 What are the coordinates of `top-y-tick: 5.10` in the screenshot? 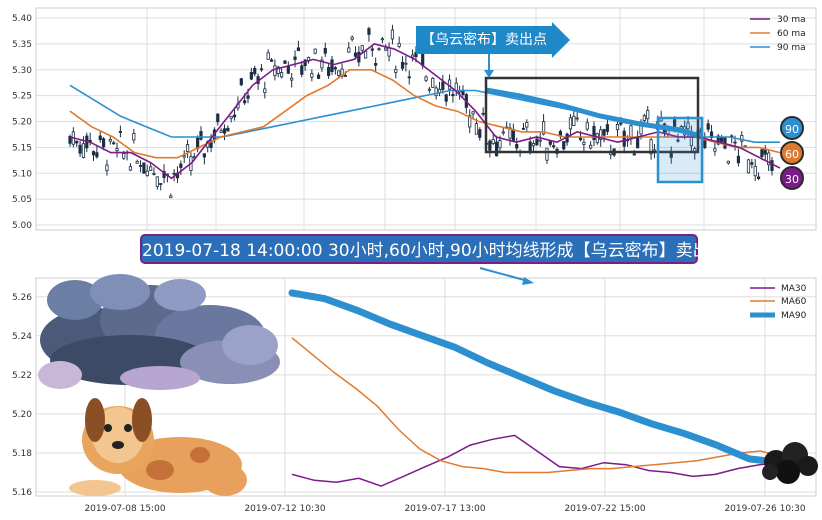 It's located at (22, 174).